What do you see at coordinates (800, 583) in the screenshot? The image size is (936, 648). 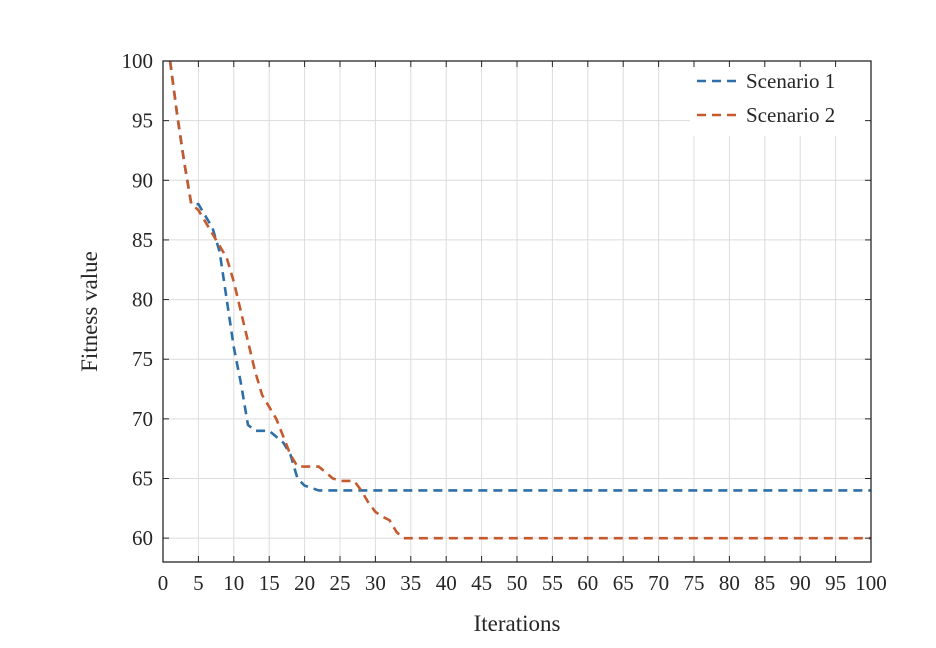 I see `x-tick-label: 90` at bounding box center [800, 583].